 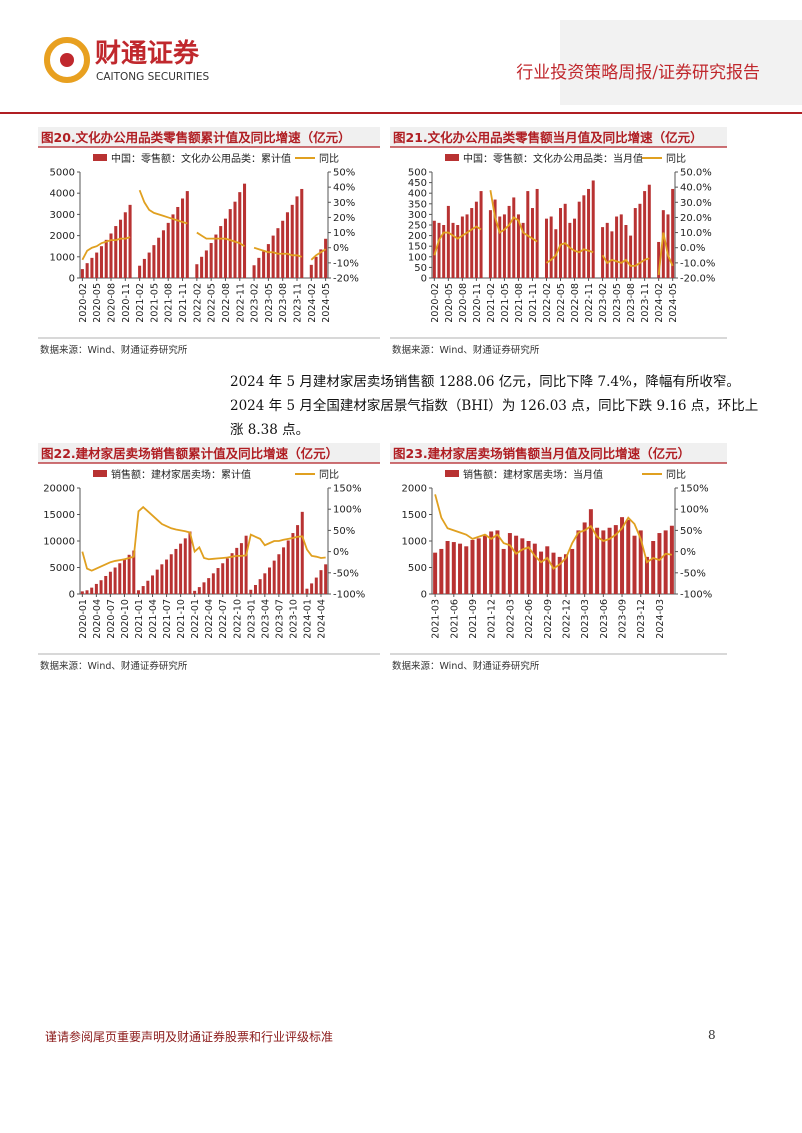 What do you see at coordinates (585, 619) in the screenshot?
I see `x-tick-label: 2023-03` at bounding box center [585, 619].